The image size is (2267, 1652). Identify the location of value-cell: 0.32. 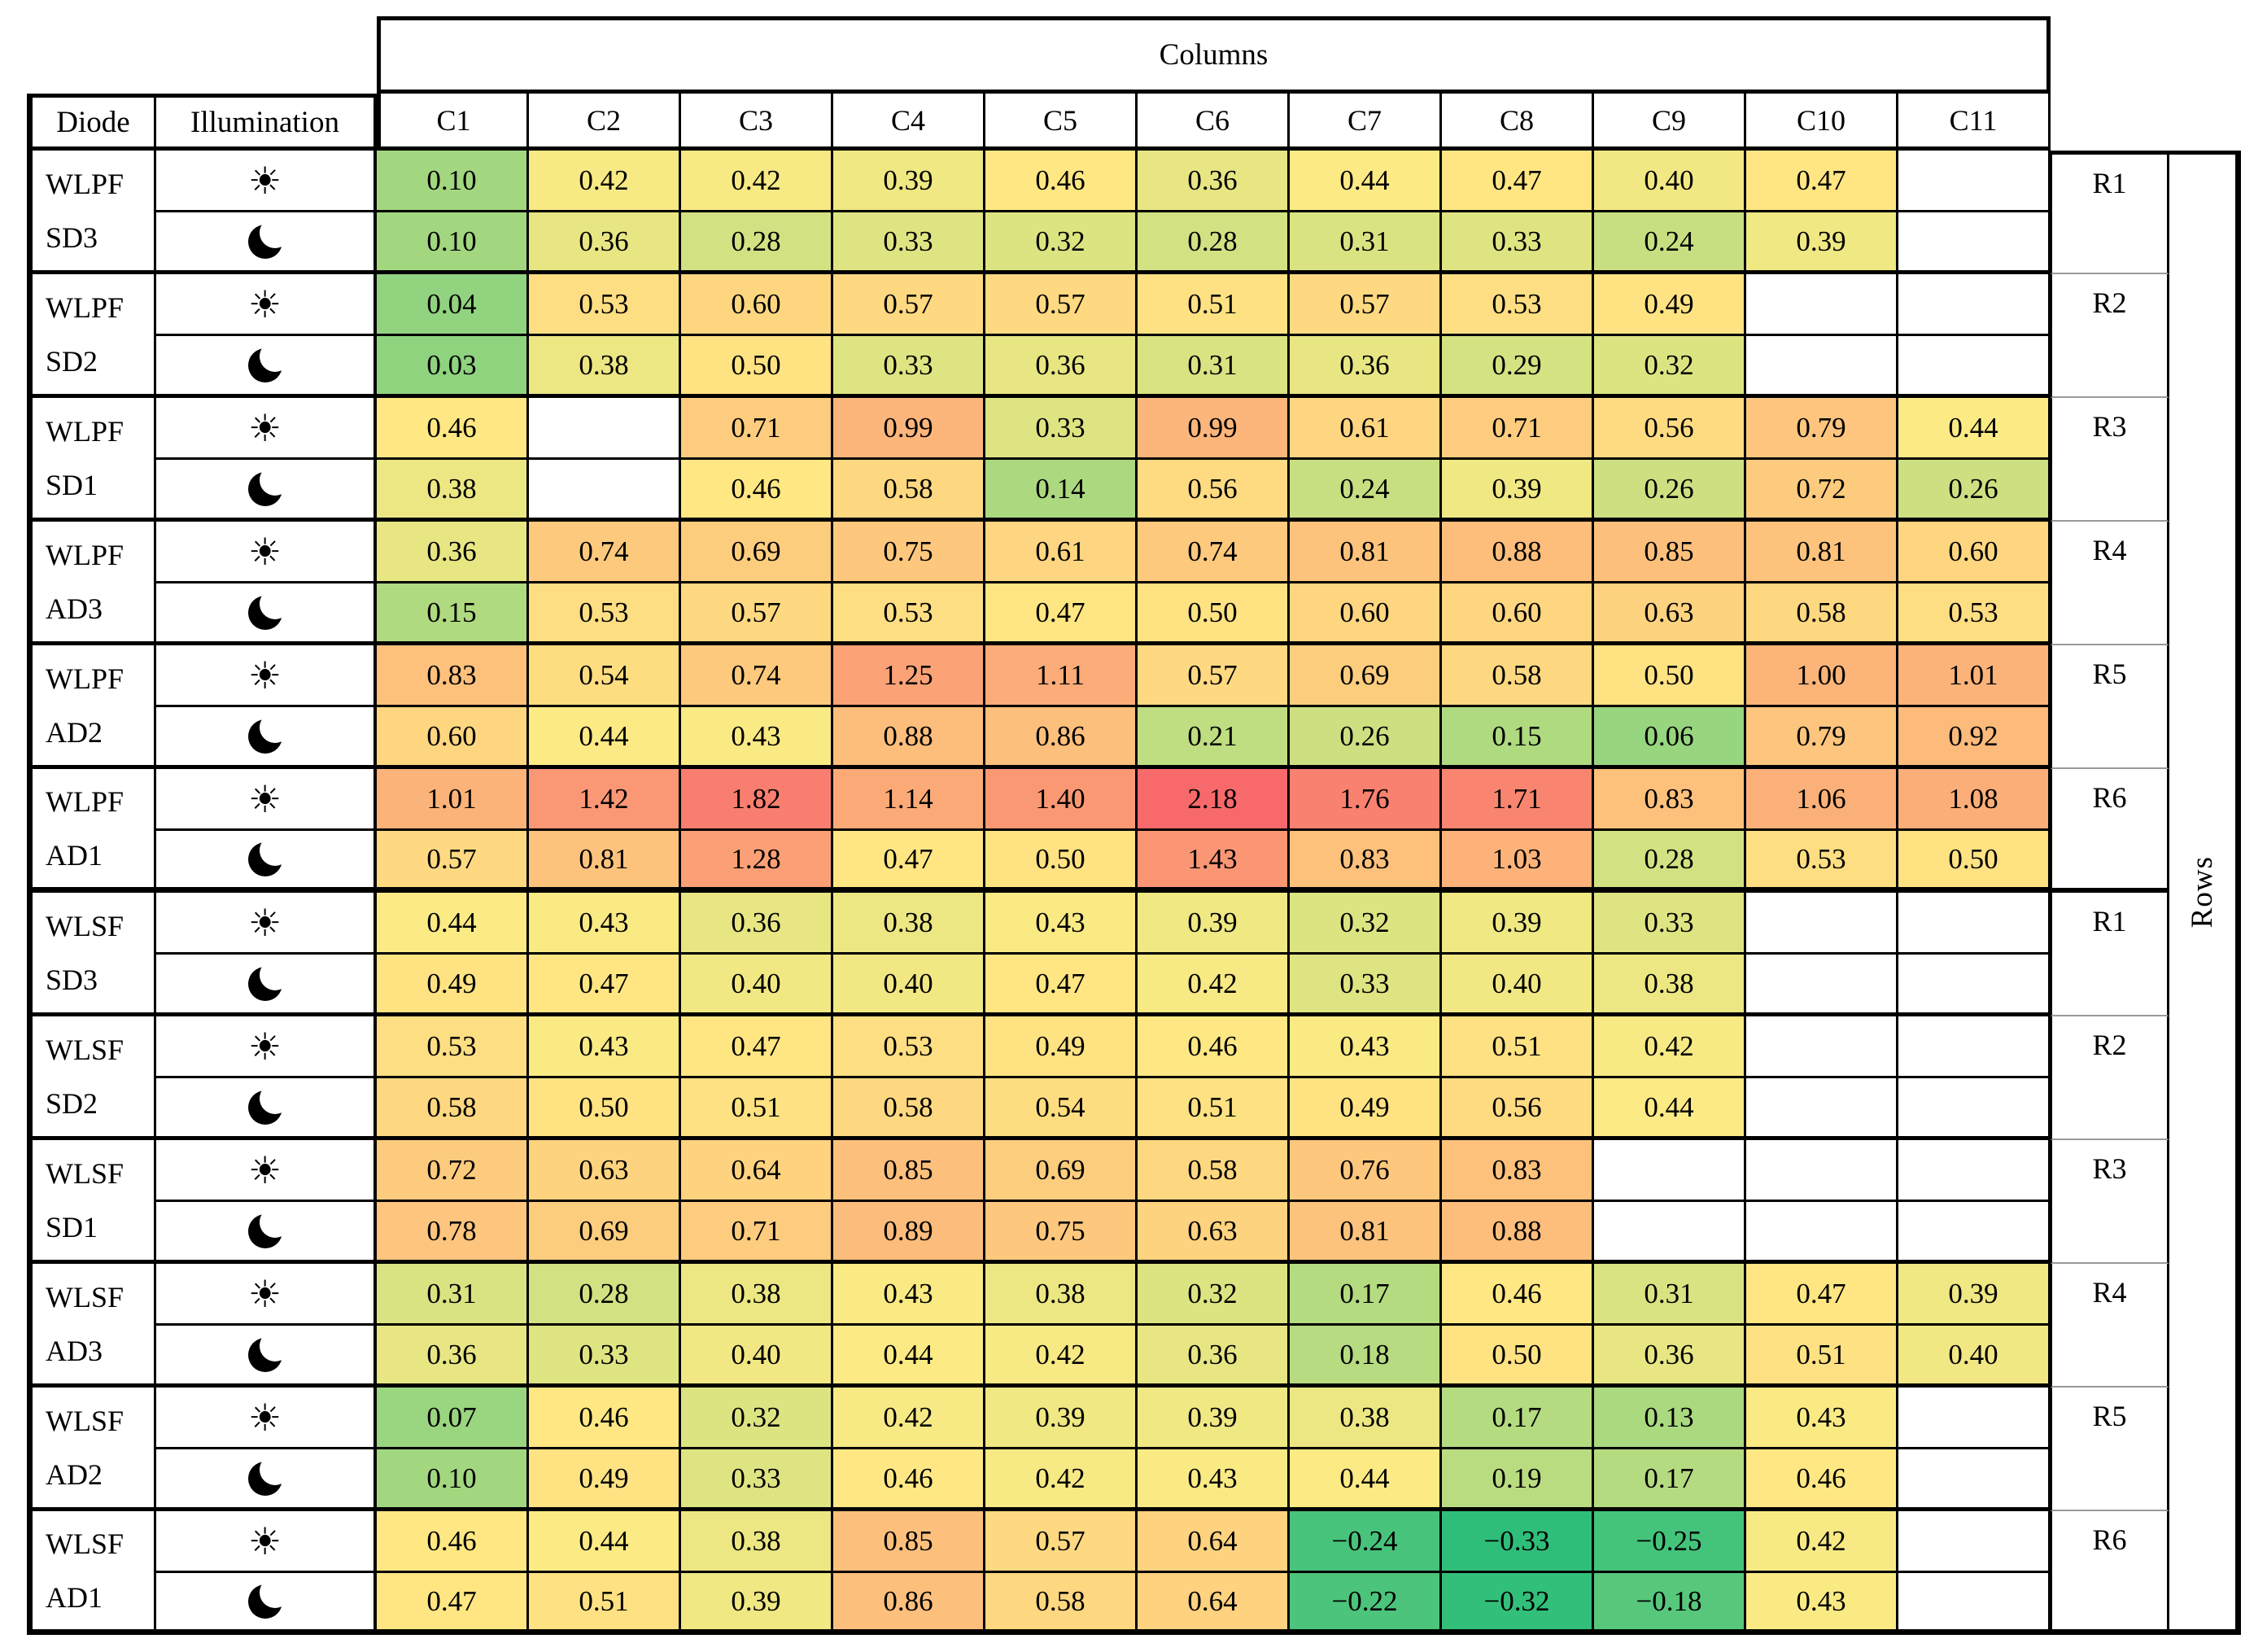
(1670, 367).